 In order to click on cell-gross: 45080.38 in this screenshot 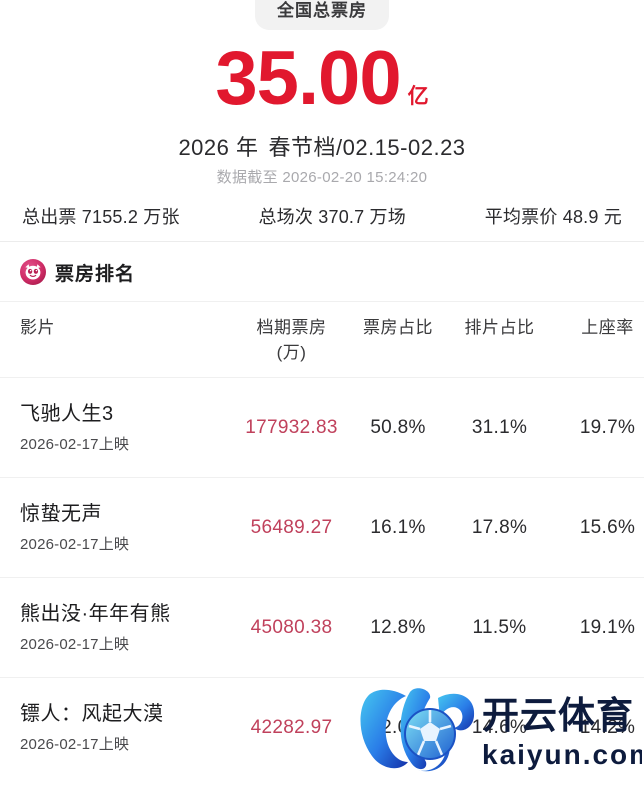, I will do `click(291, 627)`.